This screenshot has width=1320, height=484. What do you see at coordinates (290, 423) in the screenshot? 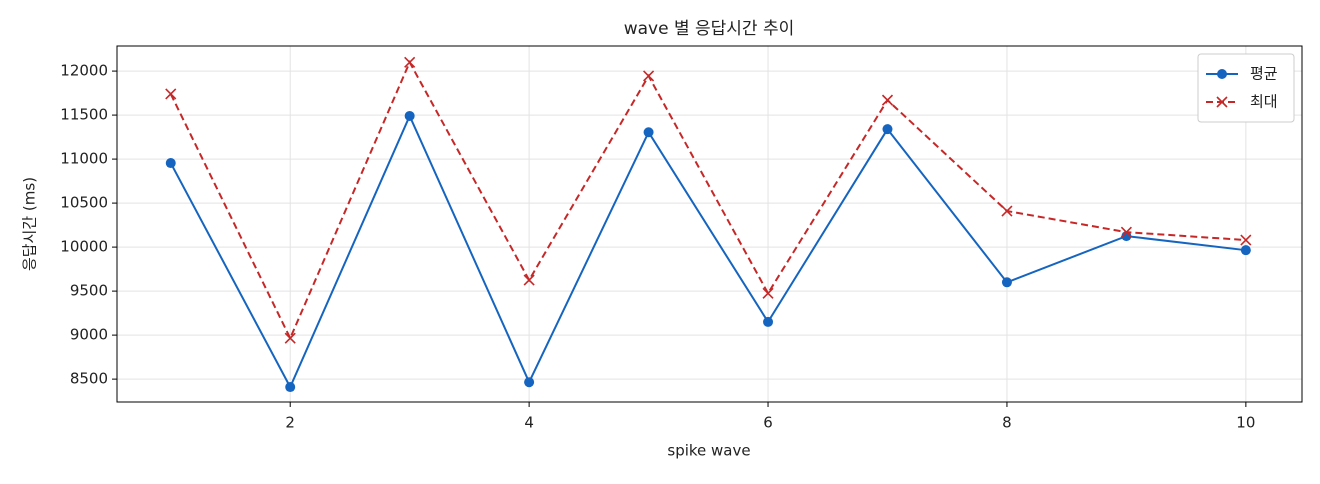
I see `x-tick-label: 2` at bounding box center [290, 423].